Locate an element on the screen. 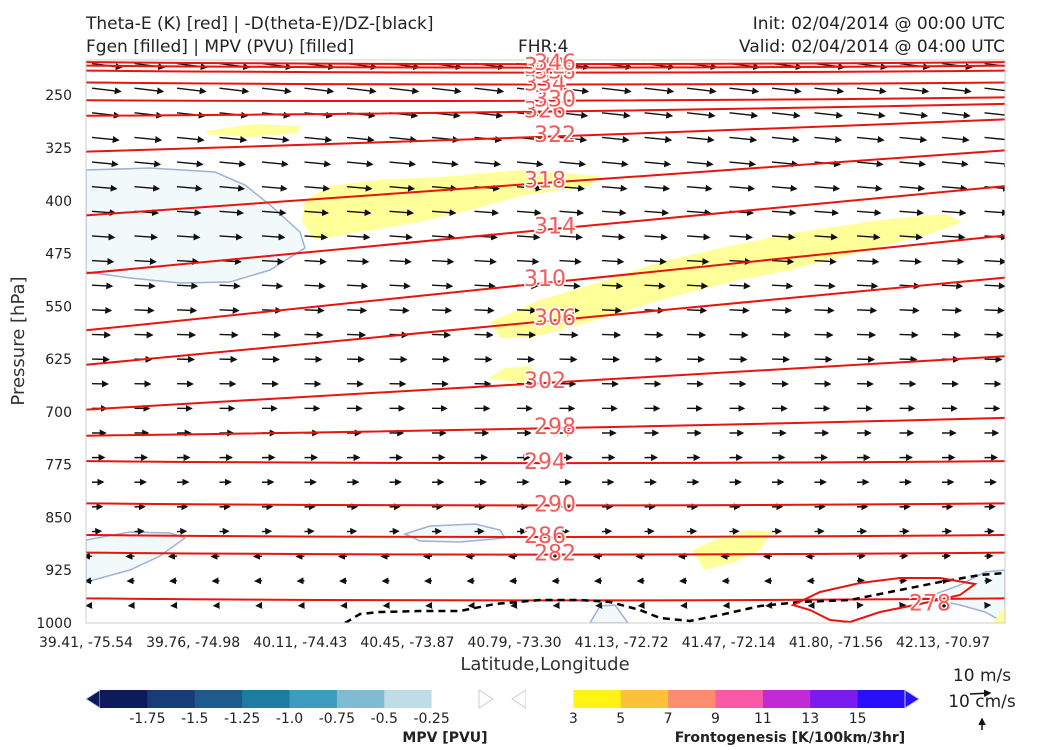 The width and height of the screenshot is (1050, 750). y-axis: 250 325 400 475 550 625 700 775 850 925 1000 is located at coordinates (54, 360).